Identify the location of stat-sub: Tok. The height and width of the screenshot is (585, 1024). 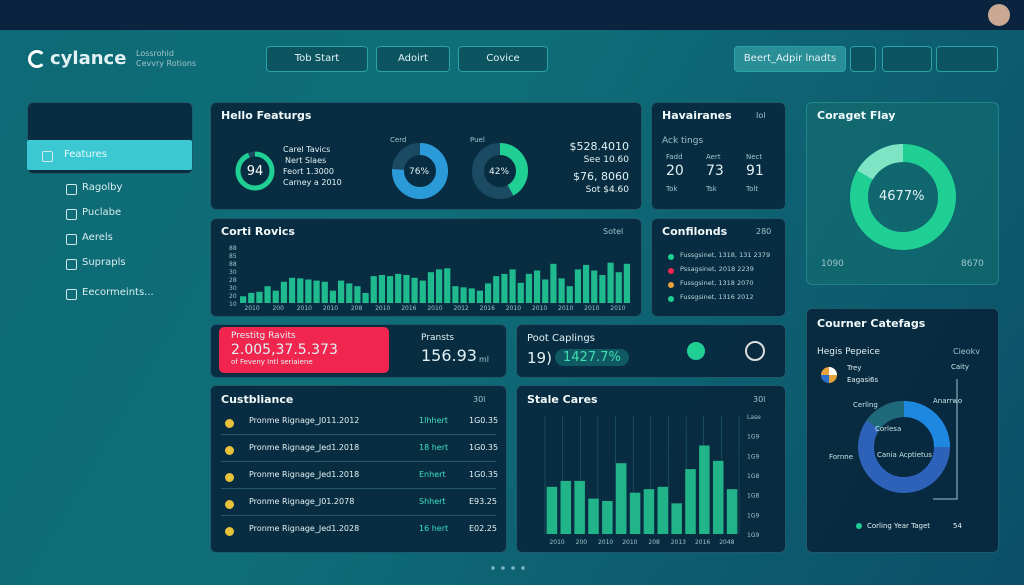
(672, 189).